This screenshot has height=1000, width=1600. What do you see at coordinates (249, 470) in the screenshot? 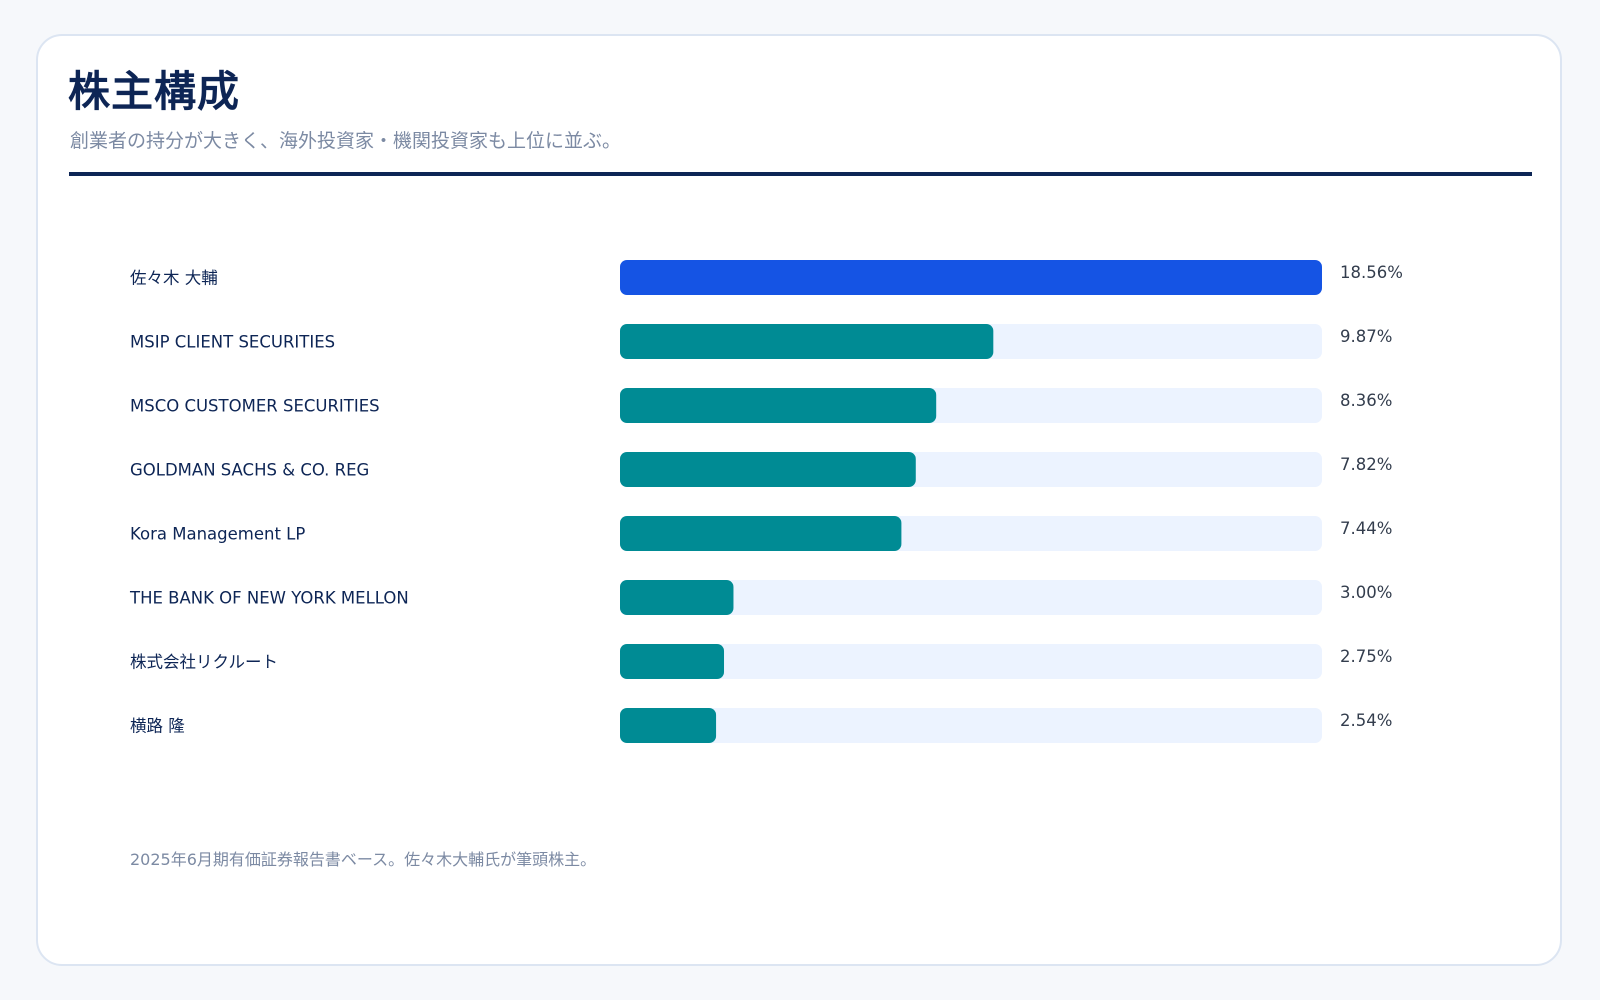
I see `category-label: GOLDMAN SACHS & CO. REG` at bounding box center [249, 470].